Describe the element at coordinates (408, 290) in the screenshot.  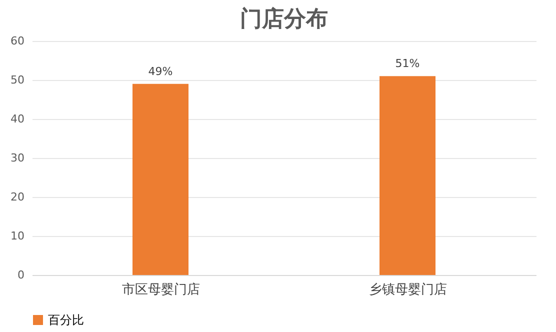
I see `x-tick-label: 乡镇母婴门店` at that location.